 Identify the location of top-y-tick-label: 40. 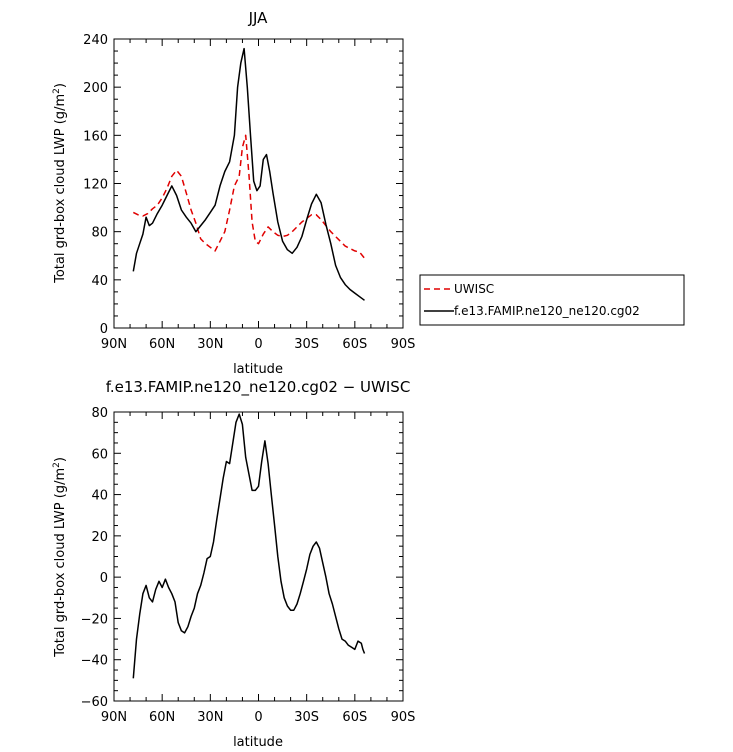
(99, 281).